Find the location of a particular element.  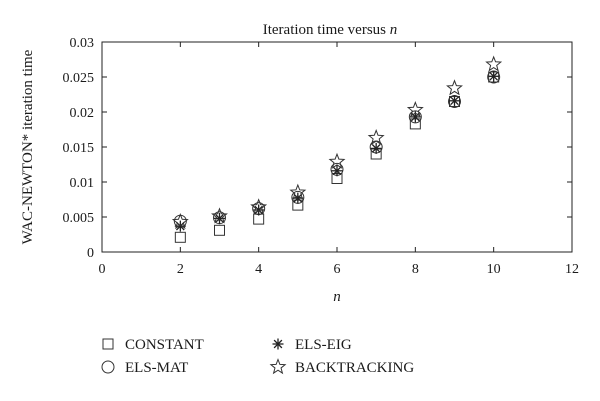

legend-marker-constant is located at coordinates (108, 344).